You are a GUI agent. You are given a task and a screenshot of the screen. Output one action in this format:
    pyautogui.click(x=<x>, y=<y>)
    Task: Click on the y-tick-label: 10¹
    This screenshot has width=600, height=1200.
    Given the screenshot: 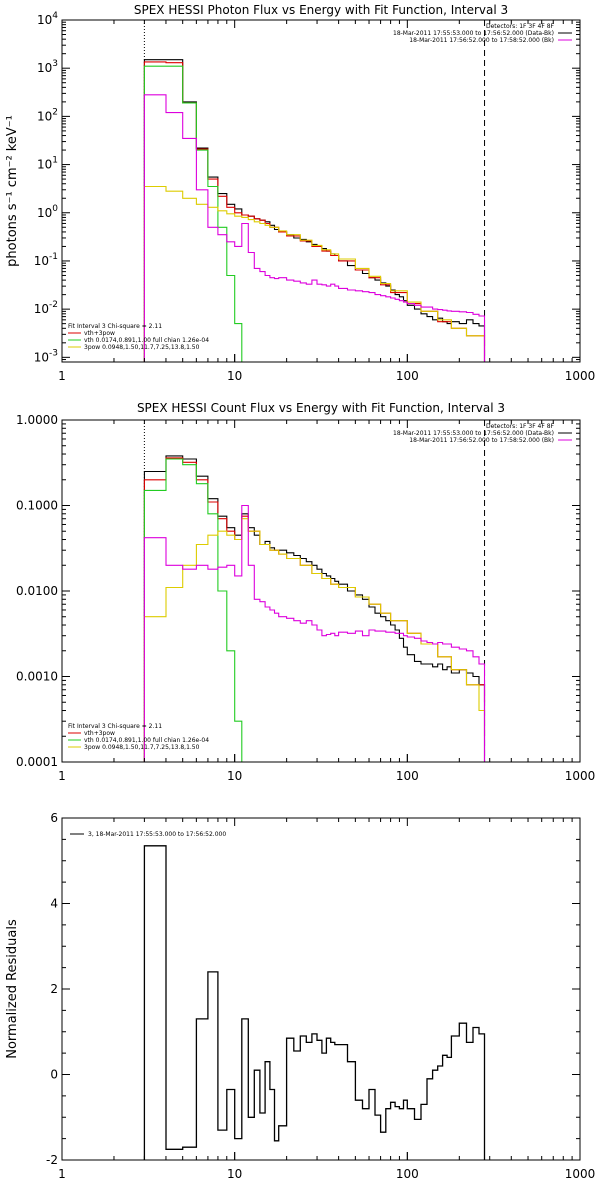 What is the action you would take?
    pyautogui.click(x=47, y=164)
    